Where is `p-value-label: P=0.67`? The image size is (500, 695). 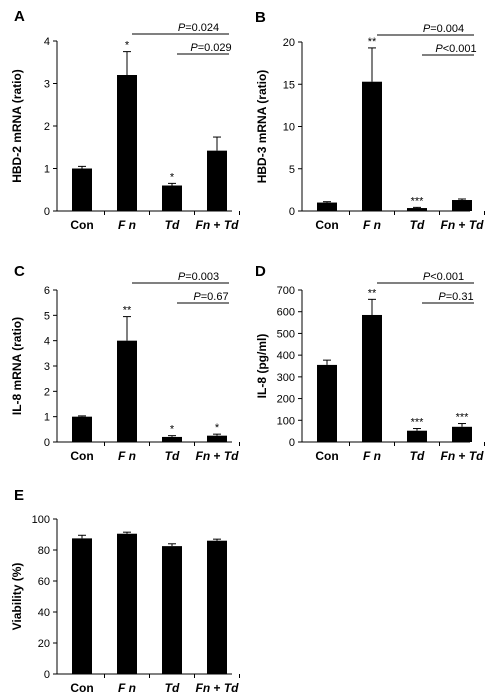 p-value-label: P=0.67 is located at coordinates (210, 297).